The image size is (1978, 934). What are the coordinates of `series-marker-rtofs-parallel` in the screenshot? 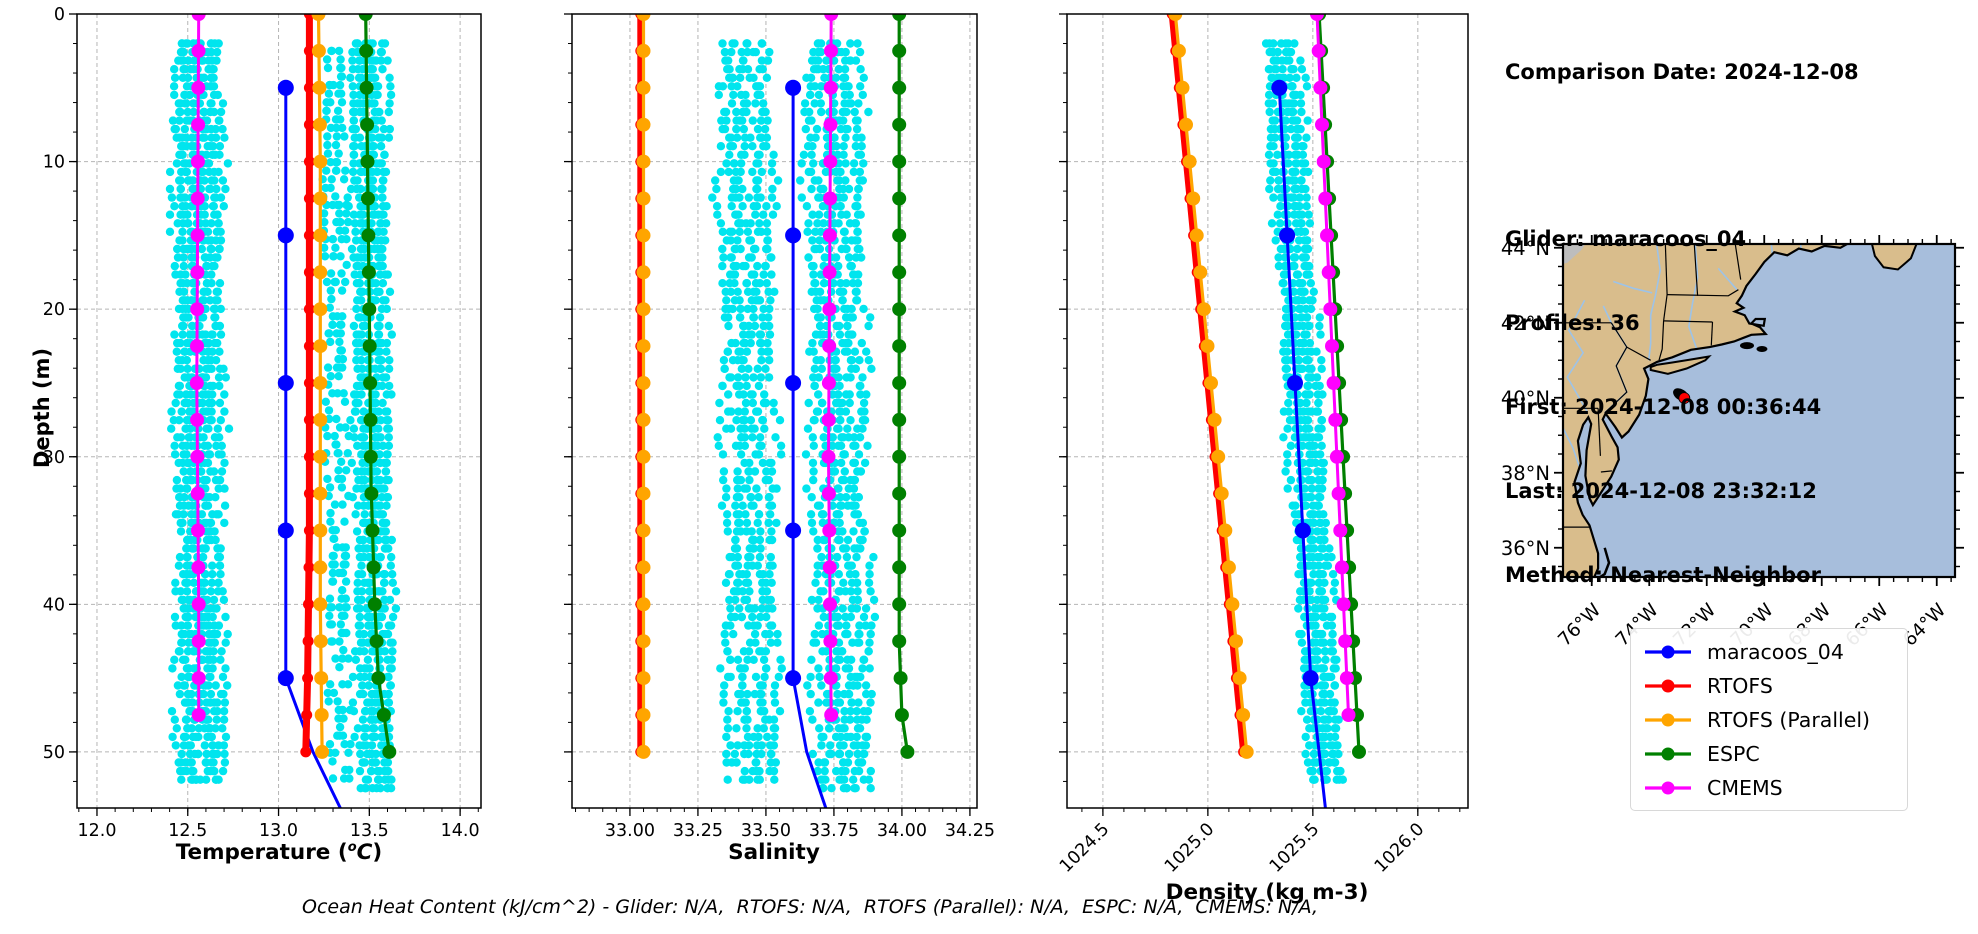 It's located at (320, 604).